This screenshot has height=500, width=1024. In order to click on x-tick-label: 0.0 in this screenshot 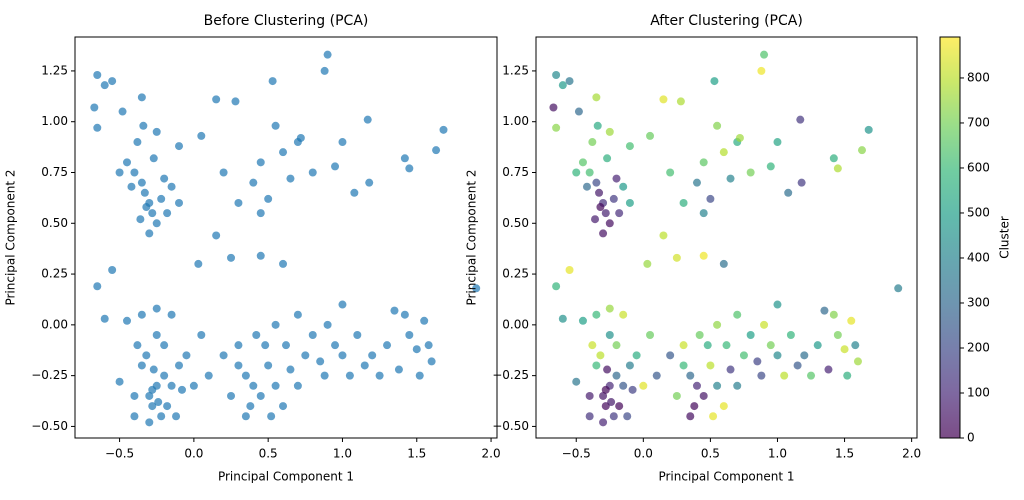, I will do `click(193, 454)`.